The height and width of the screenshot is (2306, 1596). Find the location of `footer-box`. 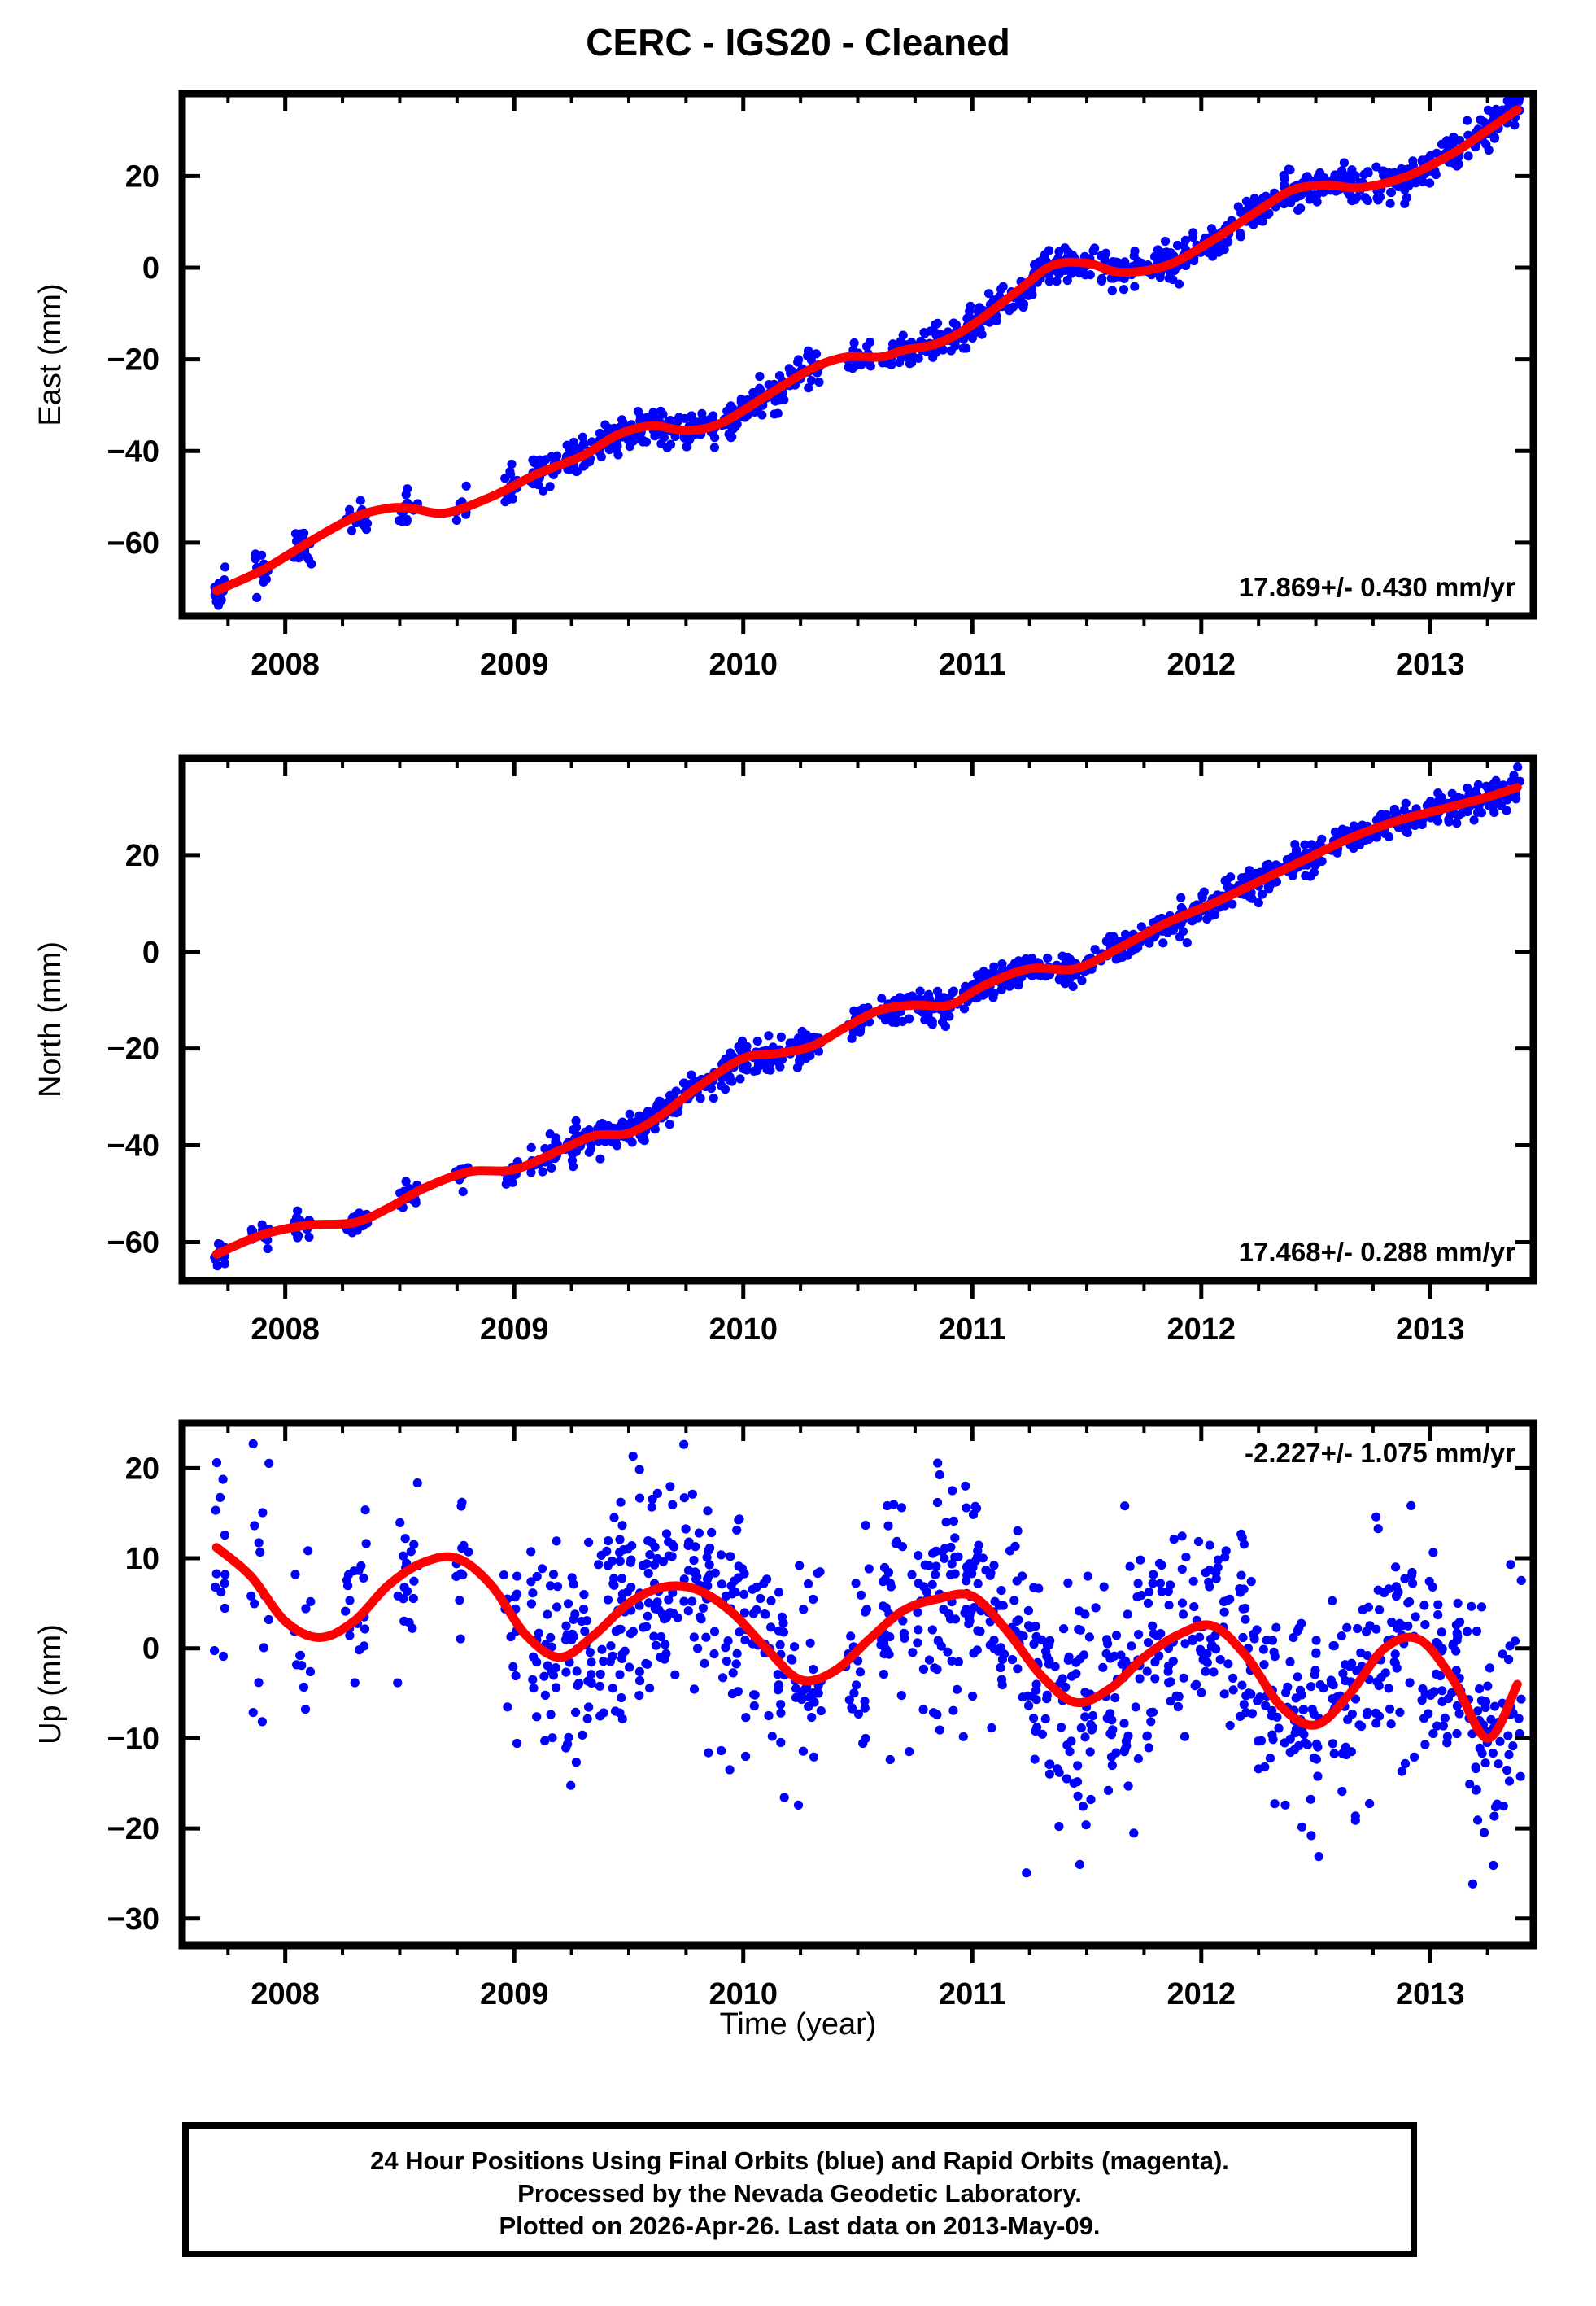

footer-box is located at coordinates (799, 2189).